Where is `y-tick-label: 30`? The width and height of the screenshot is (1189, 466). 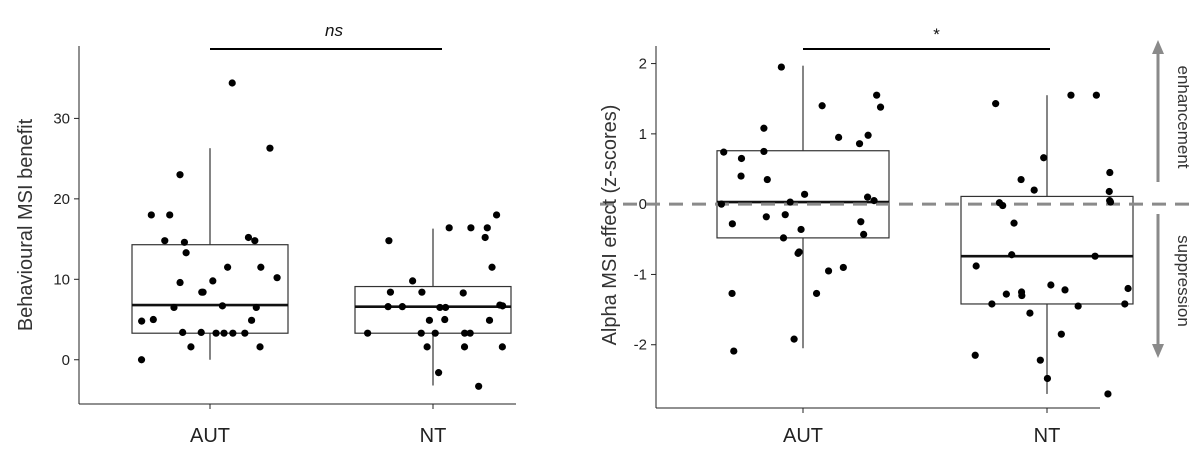 y-tick-label: 30 is located at coordinates (61, 118).